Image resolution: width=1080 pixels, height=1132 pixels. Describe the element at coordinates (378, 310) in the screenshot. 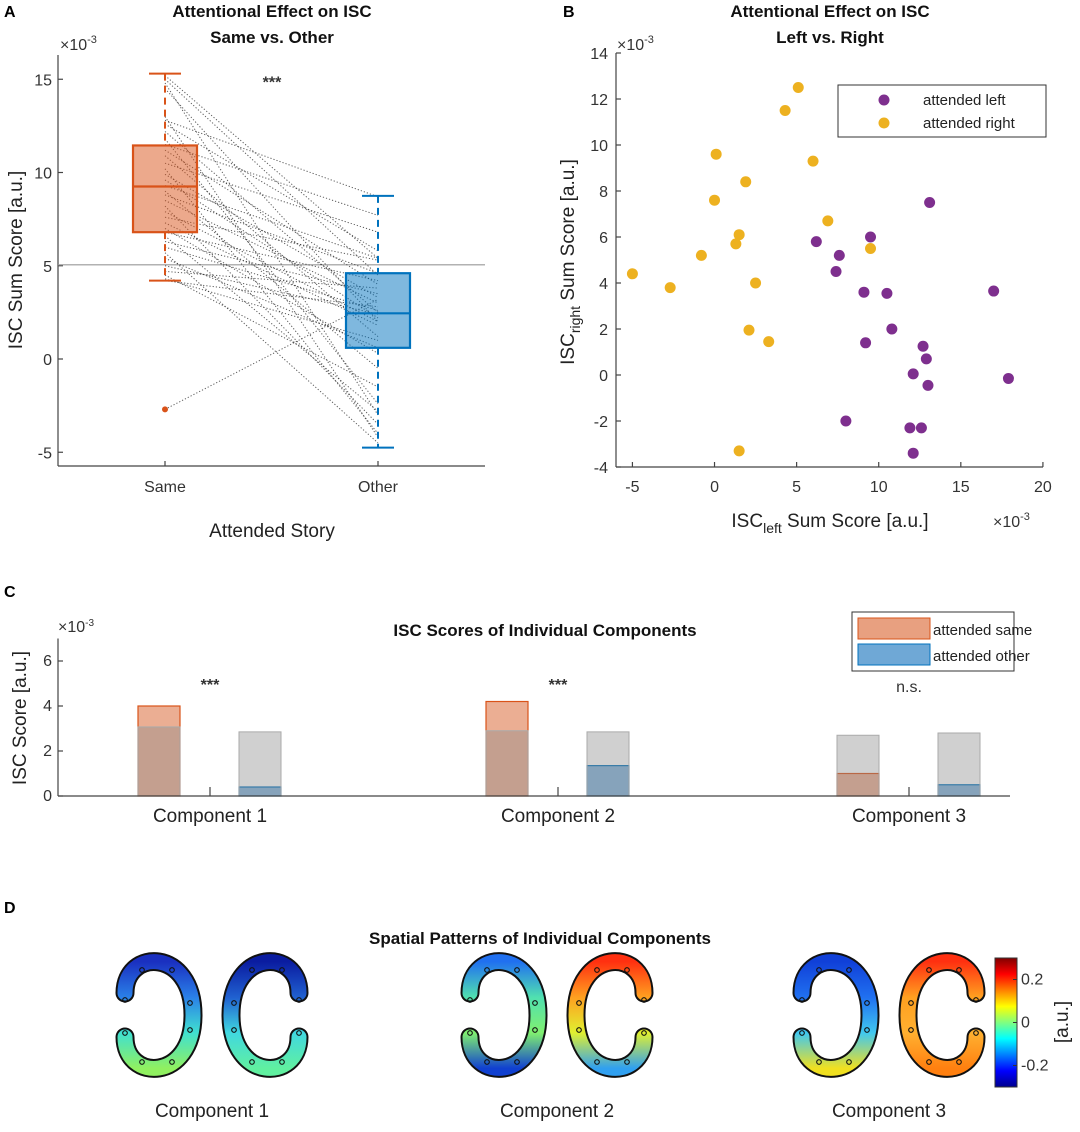

I see `box-other` at that location.